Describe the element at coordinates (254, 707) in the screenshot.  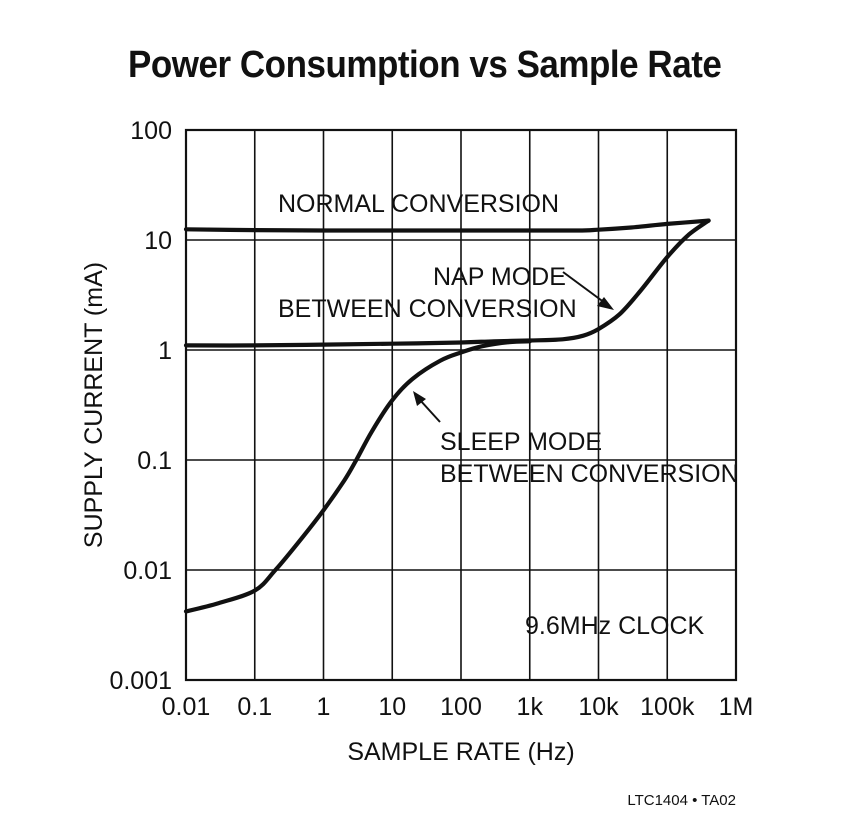
I see `x-tick-label: 0.1` at that location.